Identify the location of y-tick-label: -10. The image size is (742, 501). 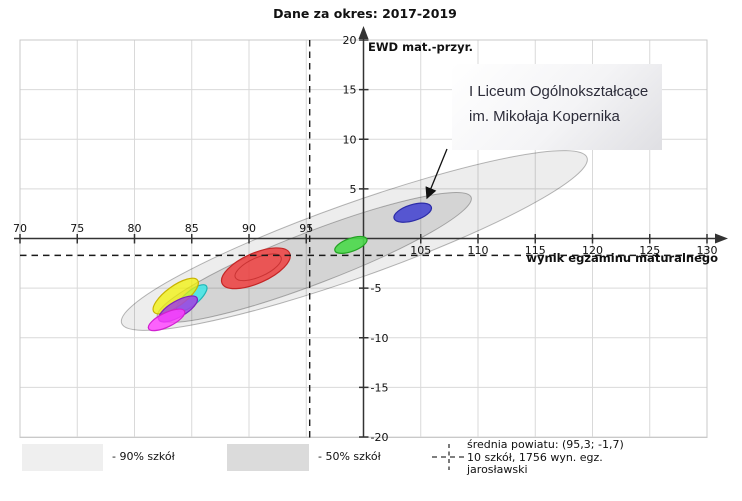
(380, 338).